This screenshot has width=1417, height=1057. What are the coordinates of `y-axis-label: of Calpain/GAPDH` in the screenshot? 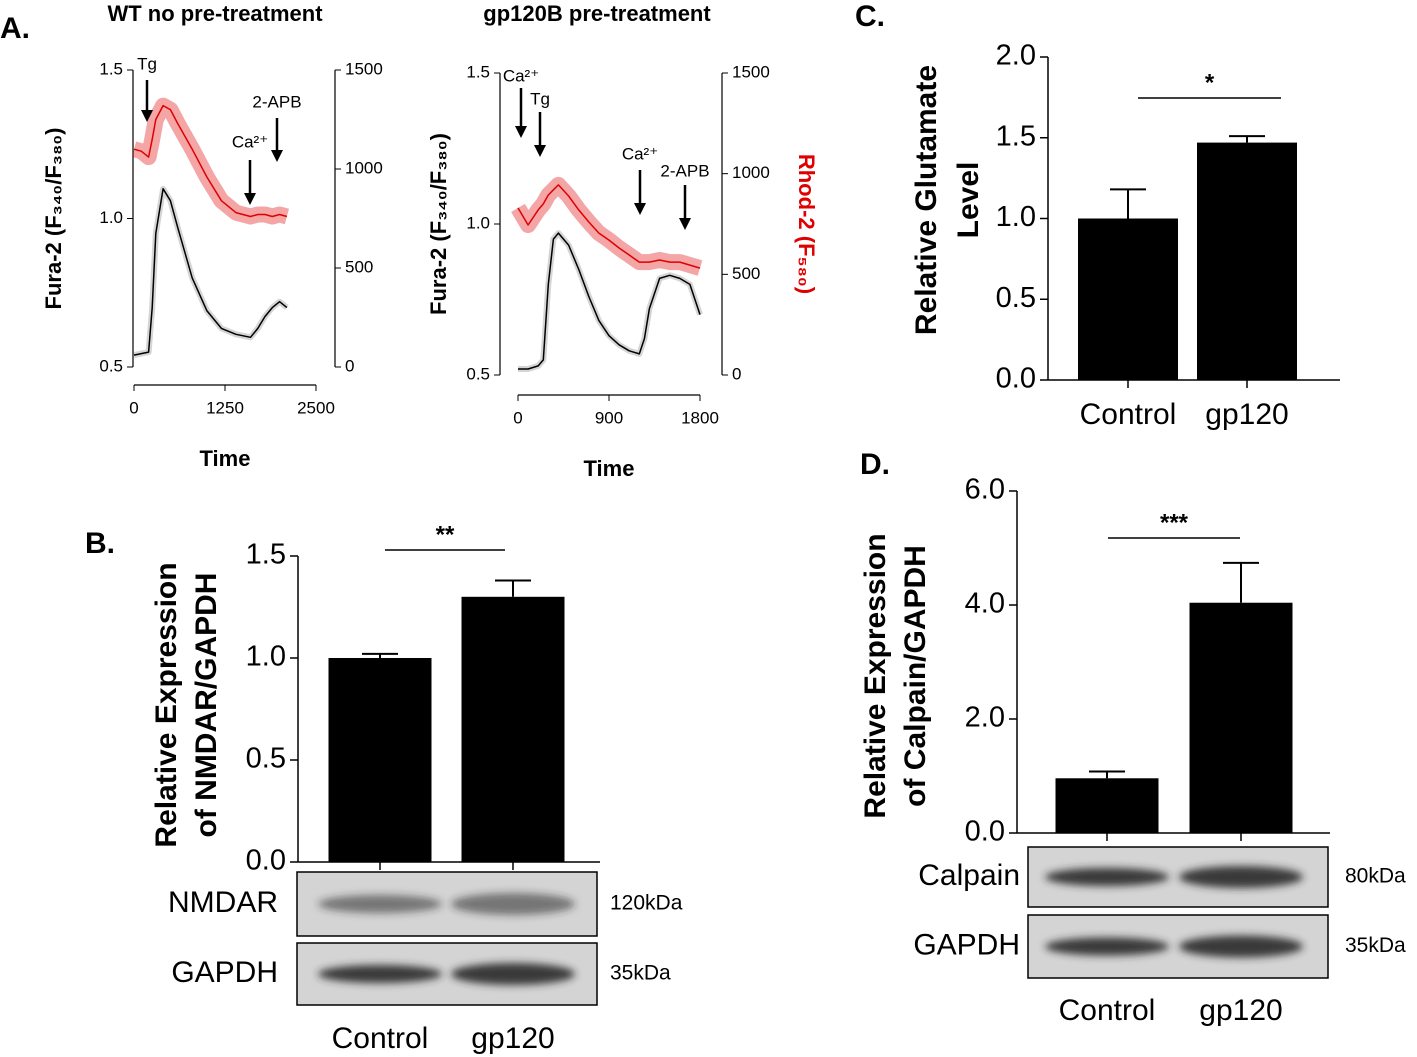 It's located at (915, 676).